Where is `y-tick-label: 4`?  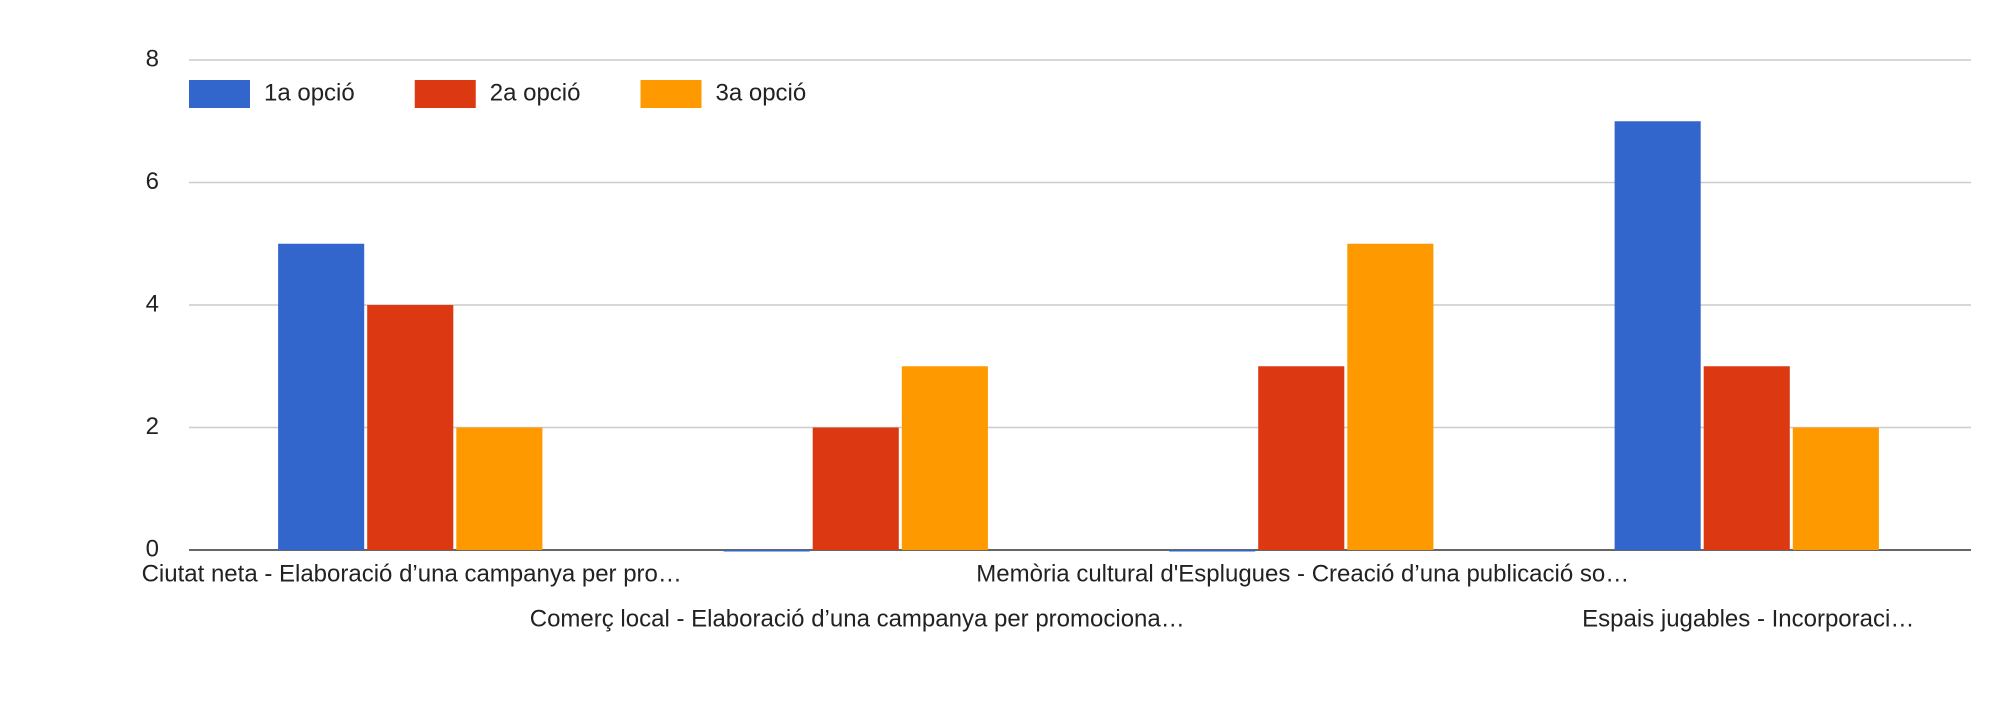
y-tick-label: 4 is located at coordinates (152, 303).